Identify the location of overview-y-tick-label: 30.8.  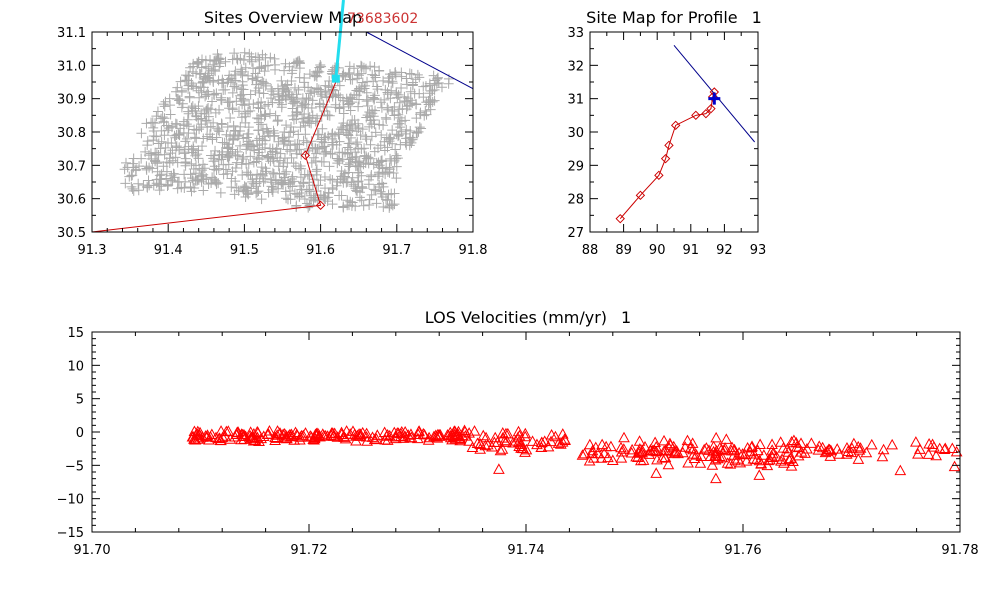
(71, 133).